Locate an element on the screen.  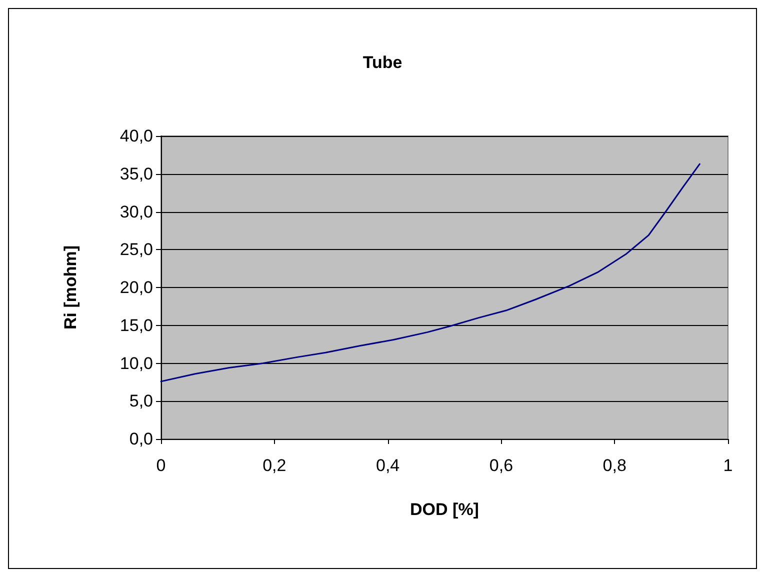
x-tick-label: 0,2 is located at coordinates (274, 465).